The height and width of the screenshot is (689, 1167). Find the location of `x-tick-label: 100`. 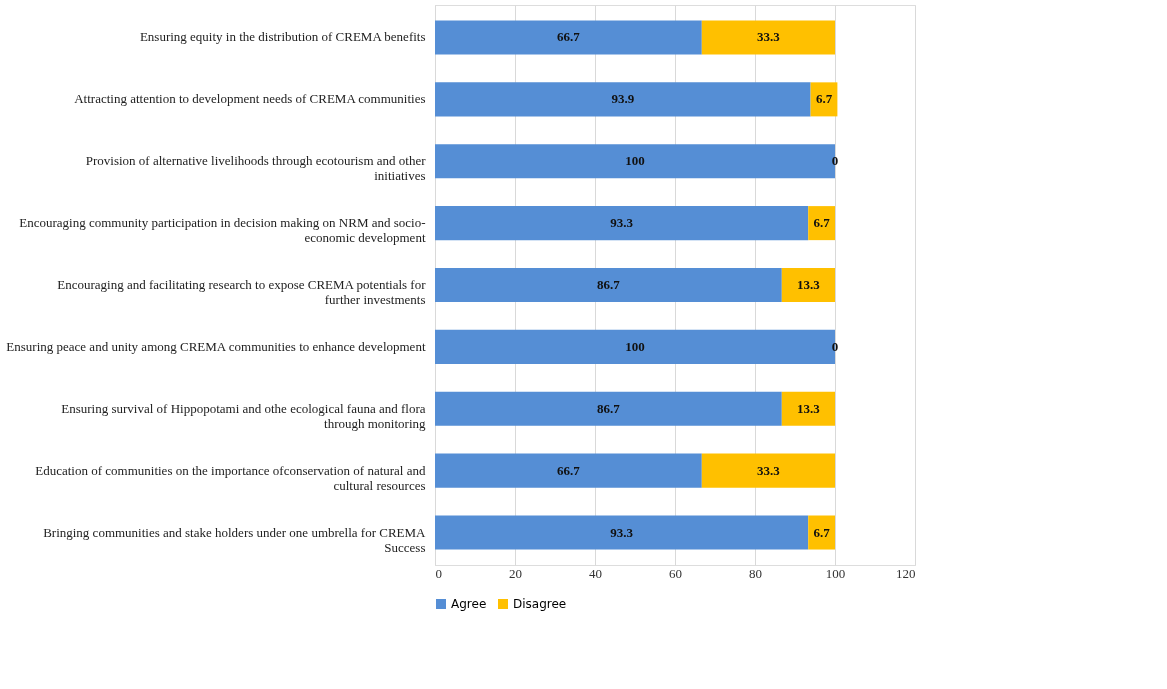

x-tick-label: 100 is located at coordinates (835, 573).